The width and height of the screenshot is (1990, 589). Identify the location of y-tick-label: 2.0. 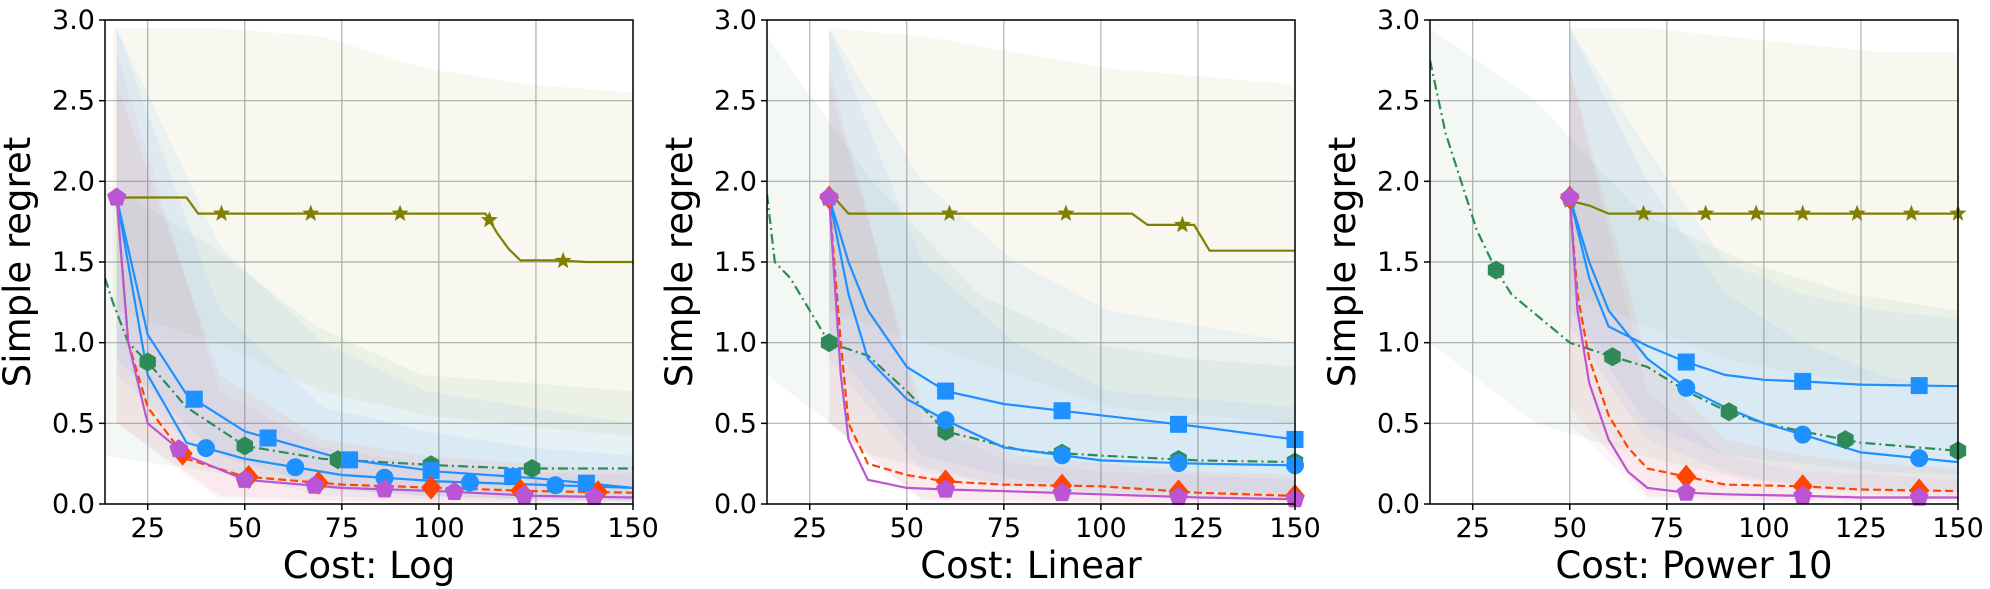
(1398, 181).